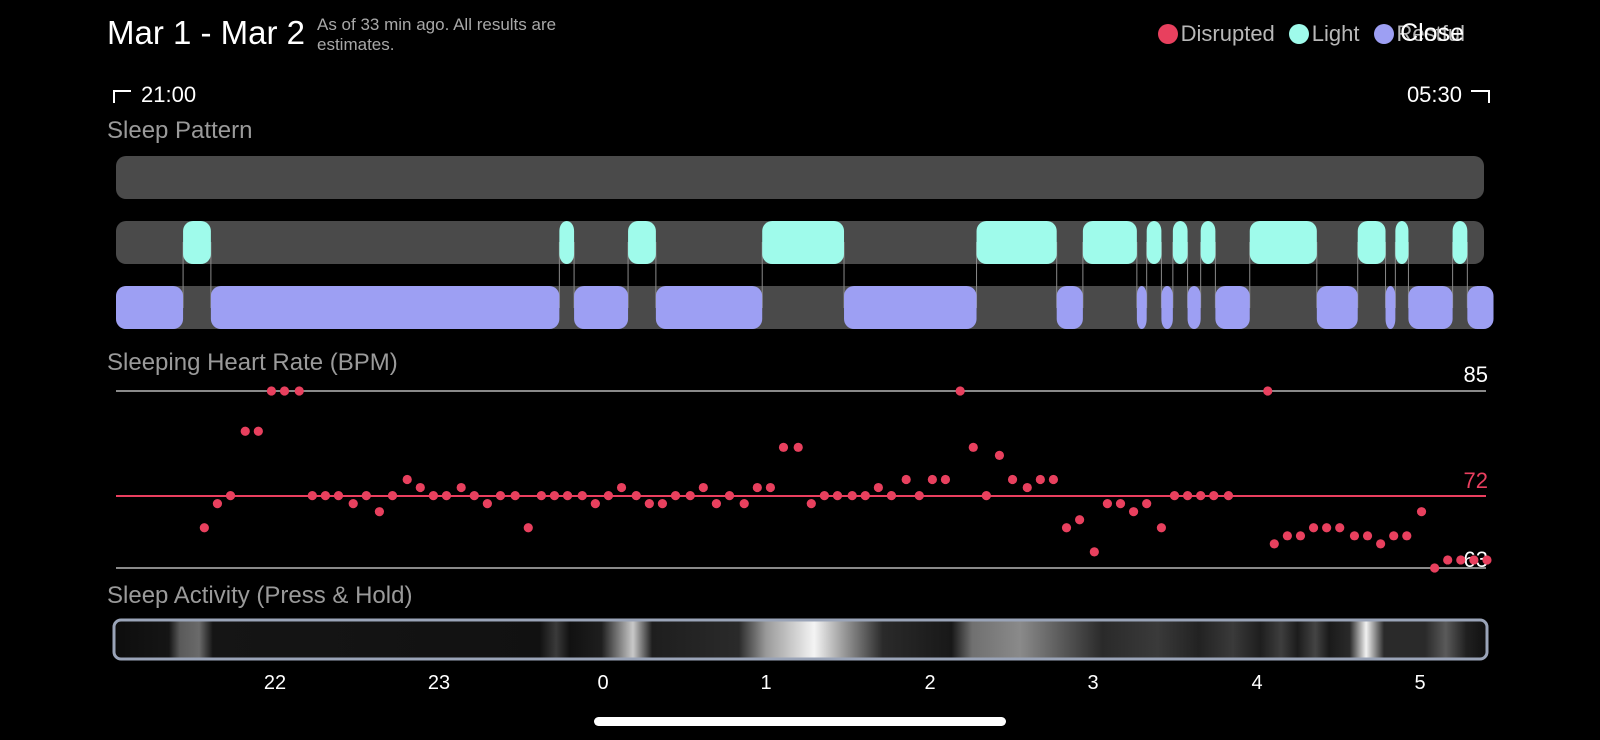 The height and width of the screenshot is (740, 1600). I want to click on legend-label: Restful, so click(1430, 33).